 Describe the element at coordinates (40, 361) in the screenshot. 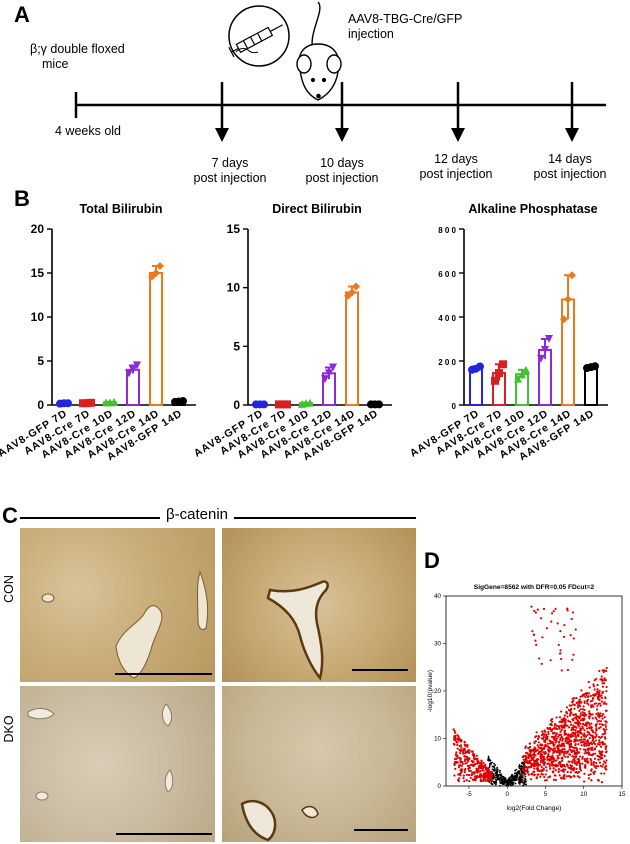

I see `y-tick-label: 5` at that location.